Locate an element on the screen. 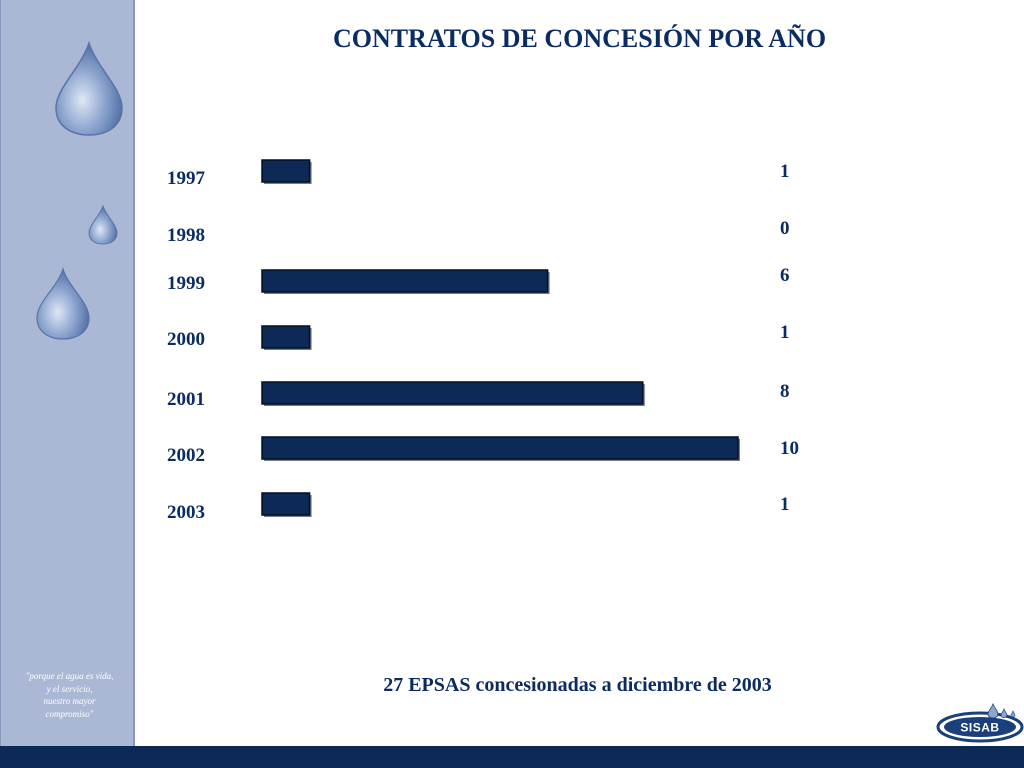 The width and height of the screenshot is (1024, 768). category-label: 2002 is located at coordinates (186, 455).